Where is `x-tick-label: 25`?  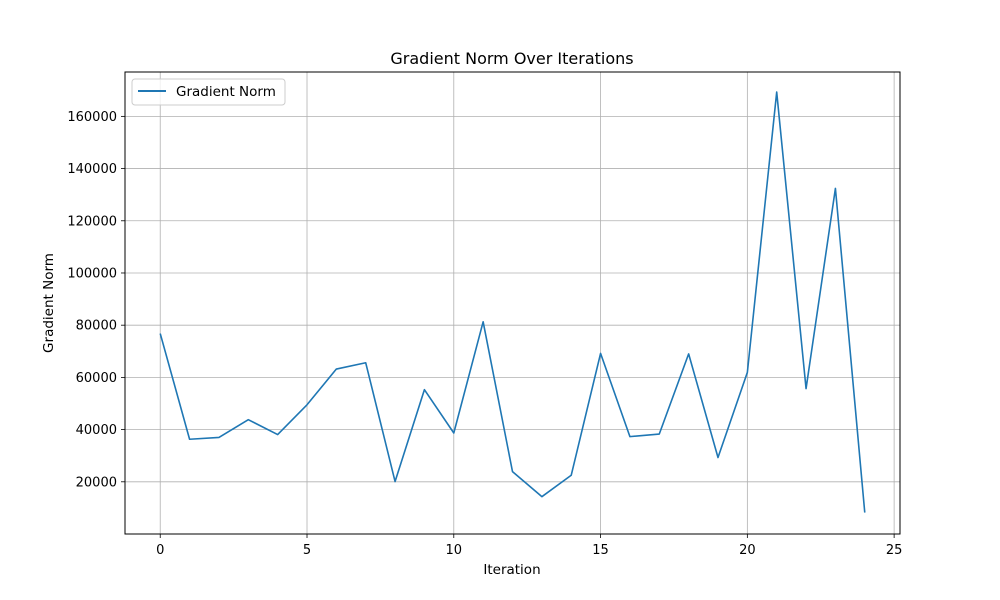
x-tick-label: 25 is located at coordinates (894, 550).